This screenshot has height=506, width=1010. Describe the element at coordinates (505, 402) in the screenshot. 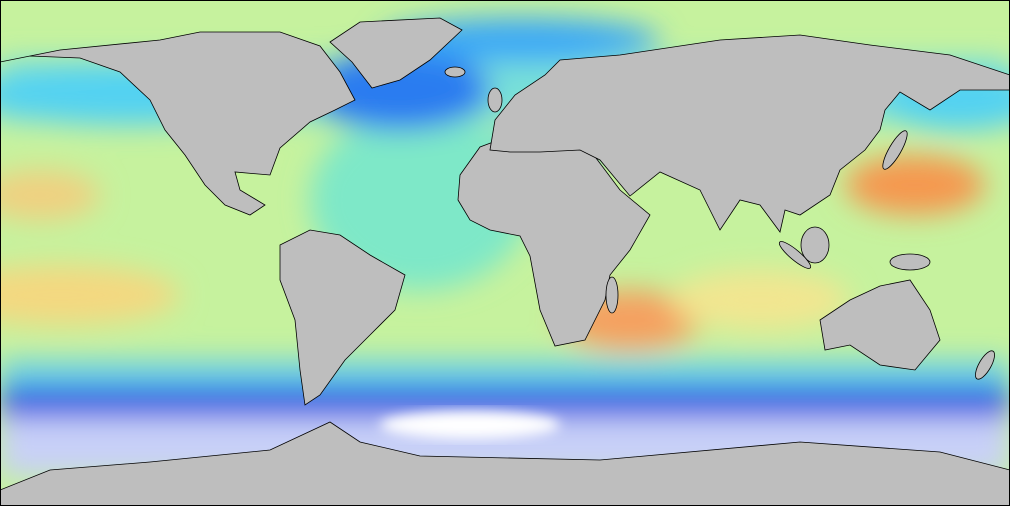

I see `circumpolar-band` at that location.